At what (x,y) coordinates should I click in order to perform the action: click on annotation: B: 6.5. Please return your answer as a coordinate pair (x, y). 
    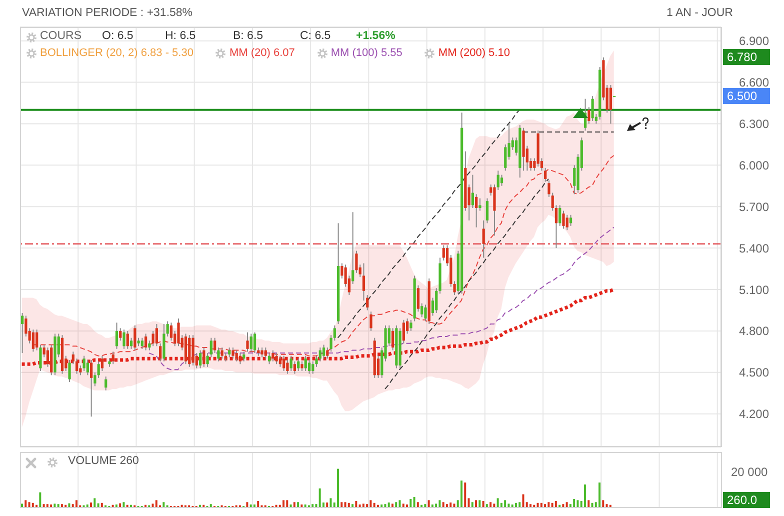
    Looking at the image, I should click on (248, 36).